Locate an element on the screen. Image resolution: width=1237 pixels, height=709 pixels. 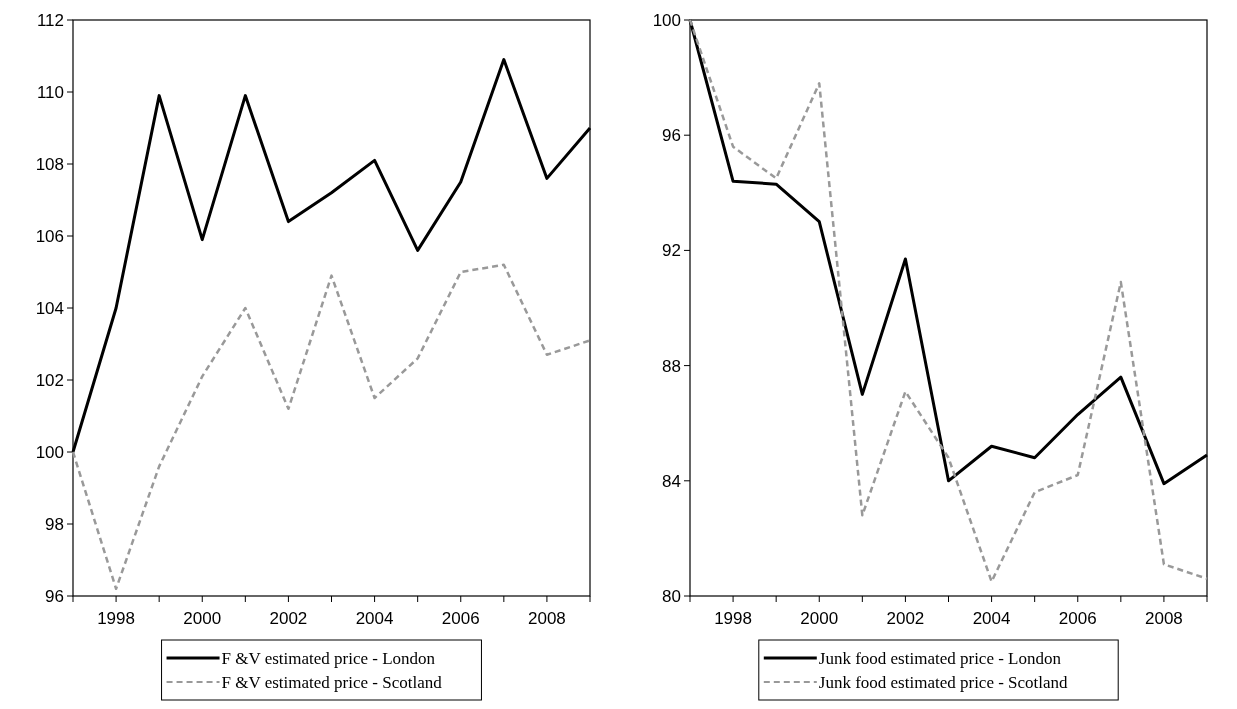
legend-label: F &V estimated price - Scotland is located at coordinates (332, 682).